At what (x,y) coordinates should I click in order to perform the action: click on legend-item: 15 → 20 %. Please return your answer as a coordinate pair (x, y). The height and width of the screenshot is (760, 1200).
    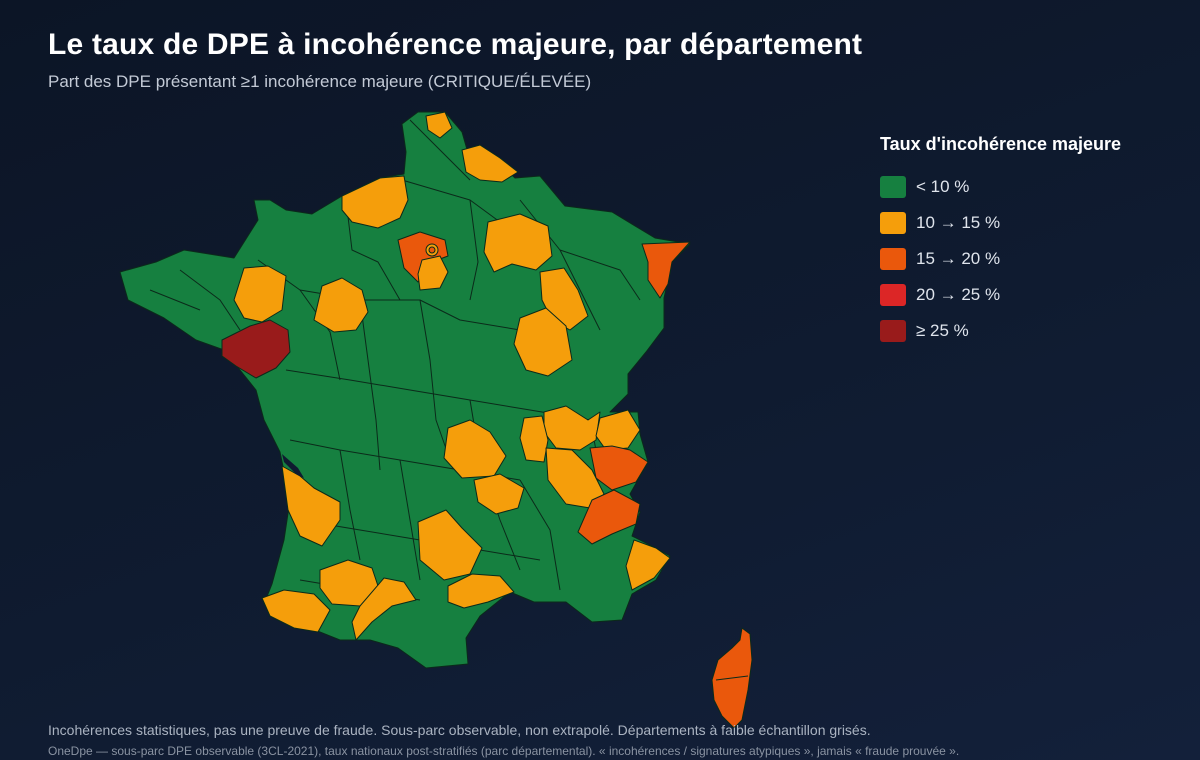
    Looking at the image, I should click on (1000, 259).